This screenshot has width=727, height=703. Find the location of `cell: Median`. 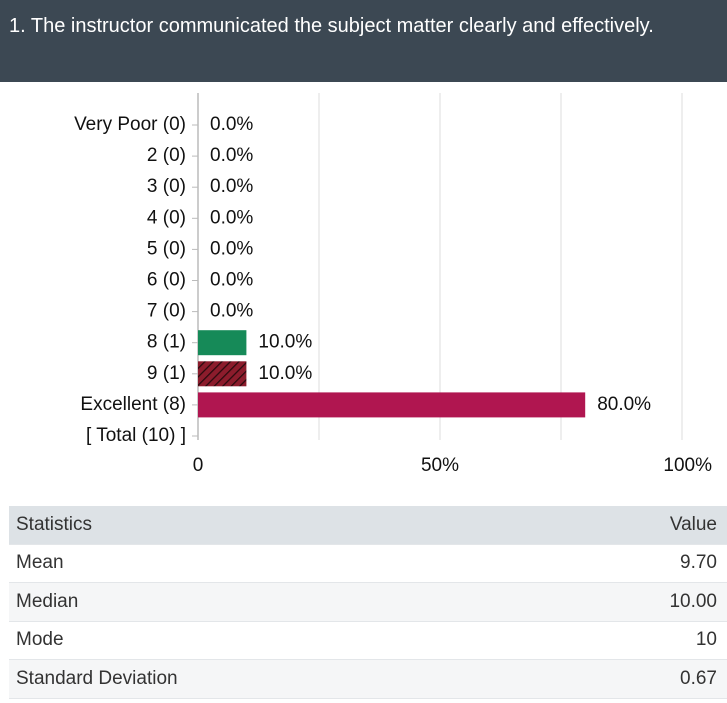

cell: Median is located at coordinates (47, 601).